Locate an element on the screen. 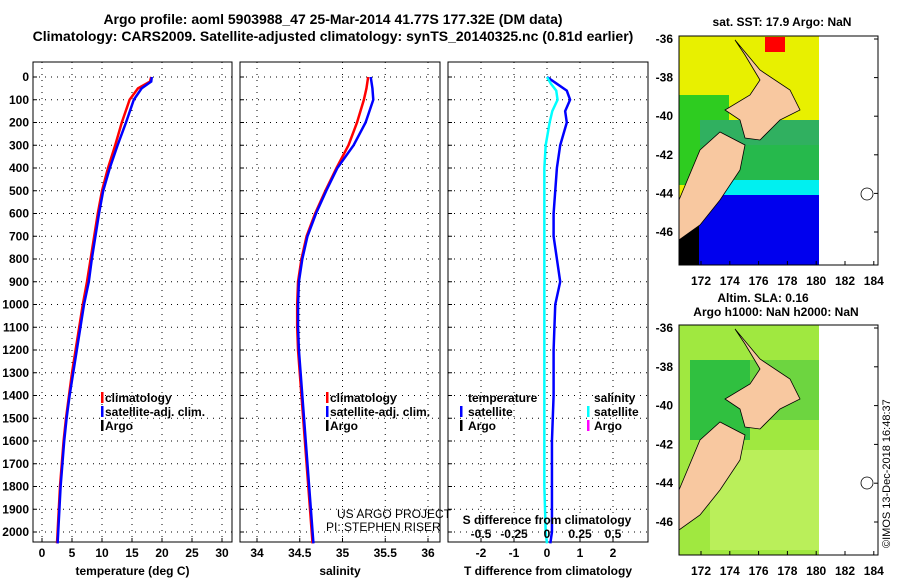 The width and height of the screenshot is (900, 580). x-tick-label: -2 is located at coordinates (481, 553).